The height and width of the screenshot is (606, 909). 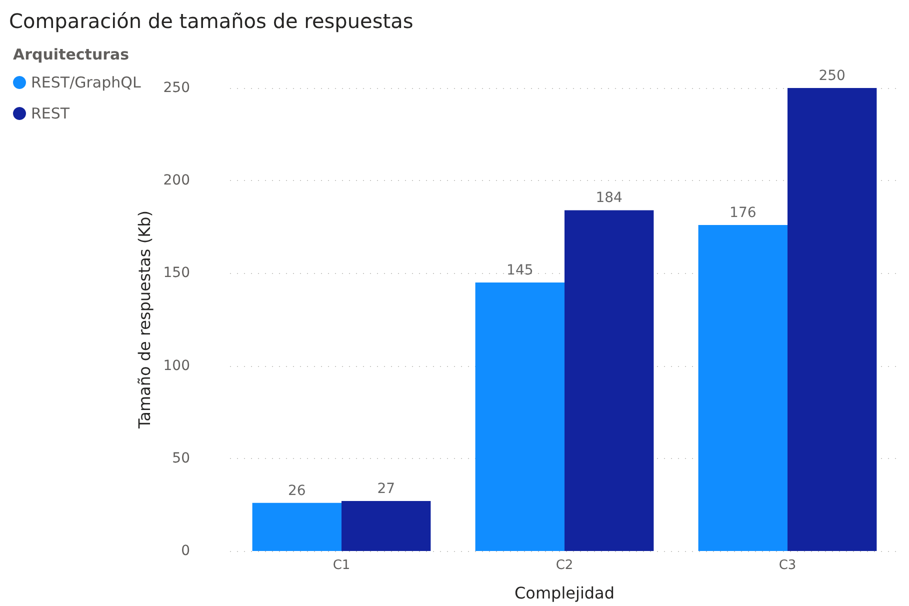 What do you see at coordinates (787, 565) in the screenshot?
I see `x-tick-label: C3` at bounding box center [787, 565].